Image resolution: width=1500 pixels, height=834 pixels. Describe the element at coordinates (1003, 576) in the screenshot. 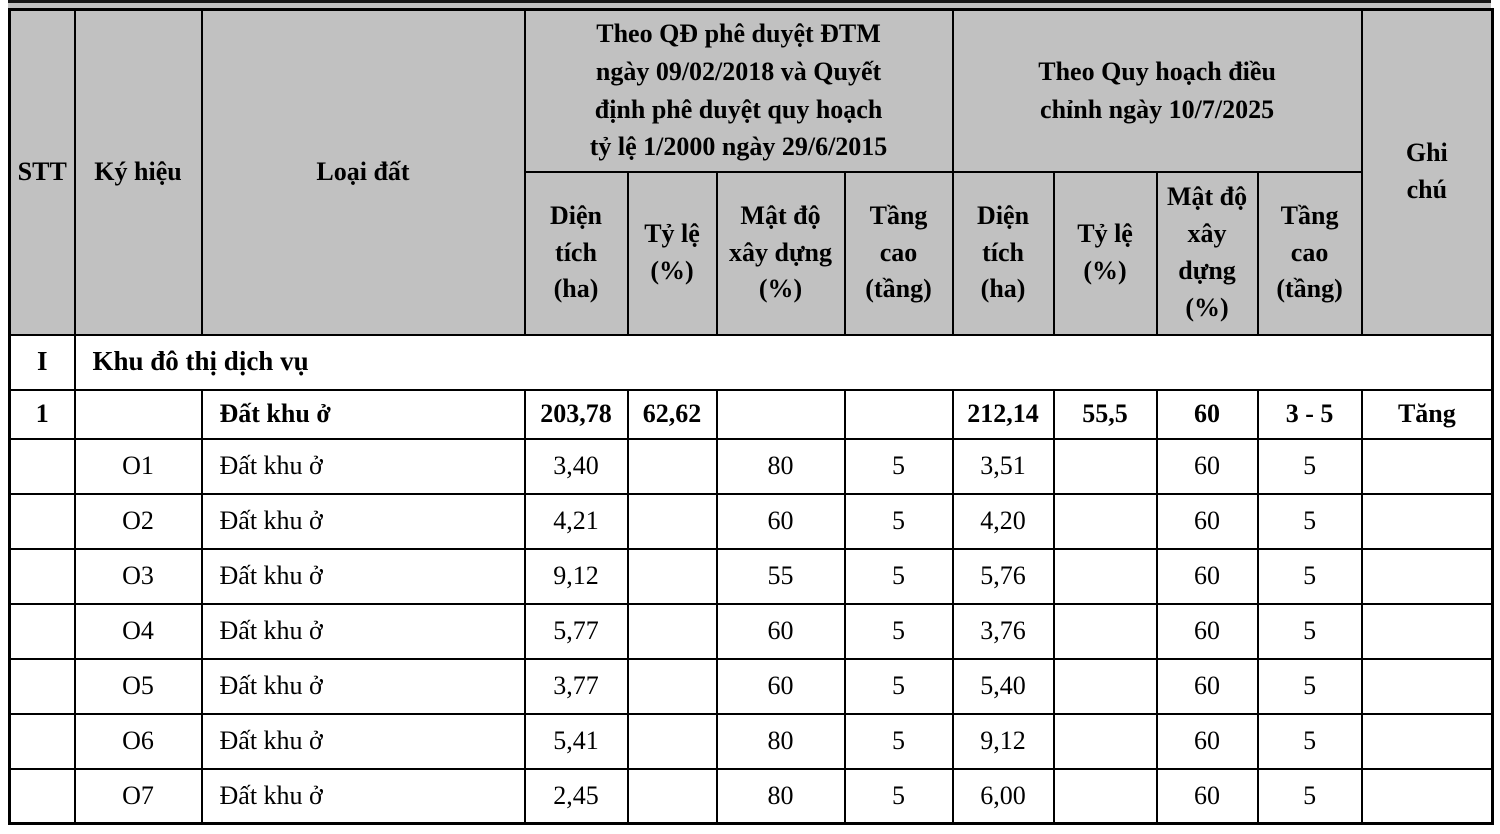

I see `cell-dien-tich-dc: 5,76` at that location.